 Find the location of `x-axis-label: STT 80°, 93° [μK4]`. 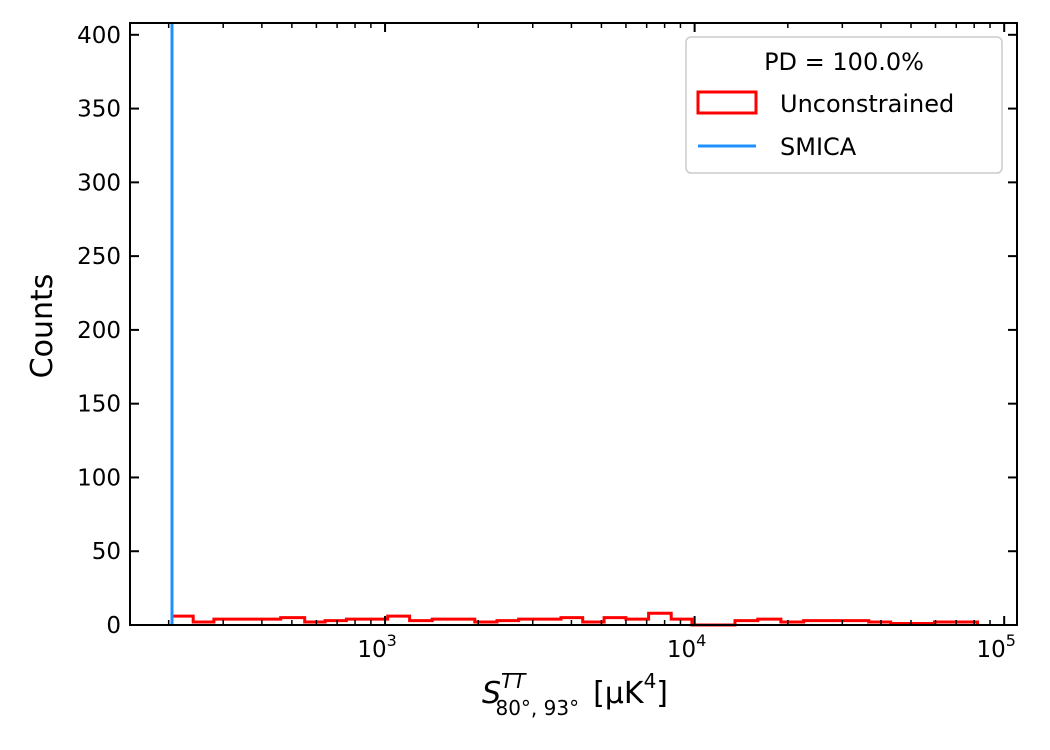

x-axis-label: STT 80°, 93° [μK4] is located at coordinates (575, 694).